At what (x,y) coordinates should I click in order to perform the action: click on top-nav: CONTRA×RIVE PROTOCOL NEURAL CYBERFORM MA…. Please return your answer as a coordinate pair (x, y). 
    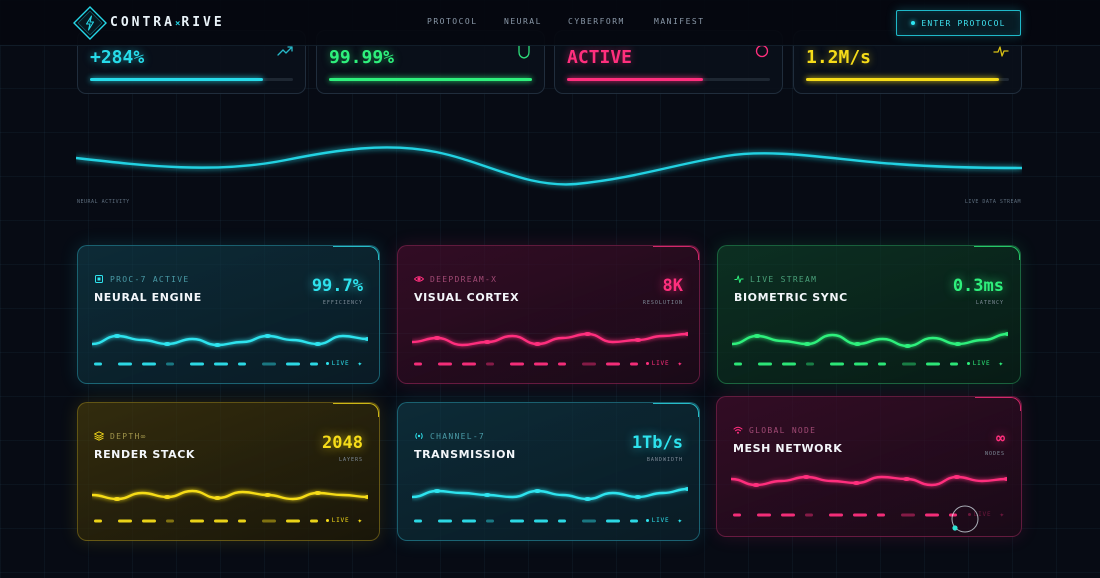
    Looking at the image, I should click on (550, 23).